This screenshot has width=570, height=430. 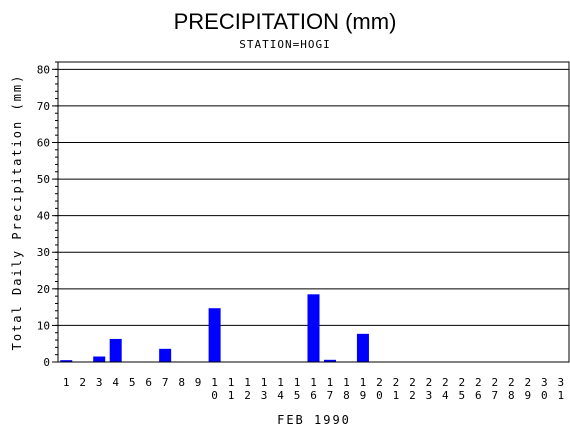 I want to click on chart-title: PRECIPITATION (mm), so click(x=285, y=21).